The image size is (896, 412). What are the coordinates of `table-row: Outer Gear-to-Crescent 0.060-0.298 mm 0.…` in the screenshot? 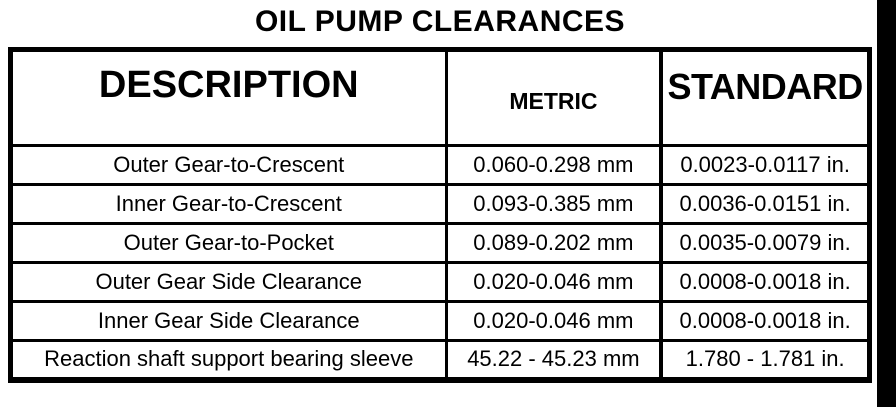 It's located at (440, 165).